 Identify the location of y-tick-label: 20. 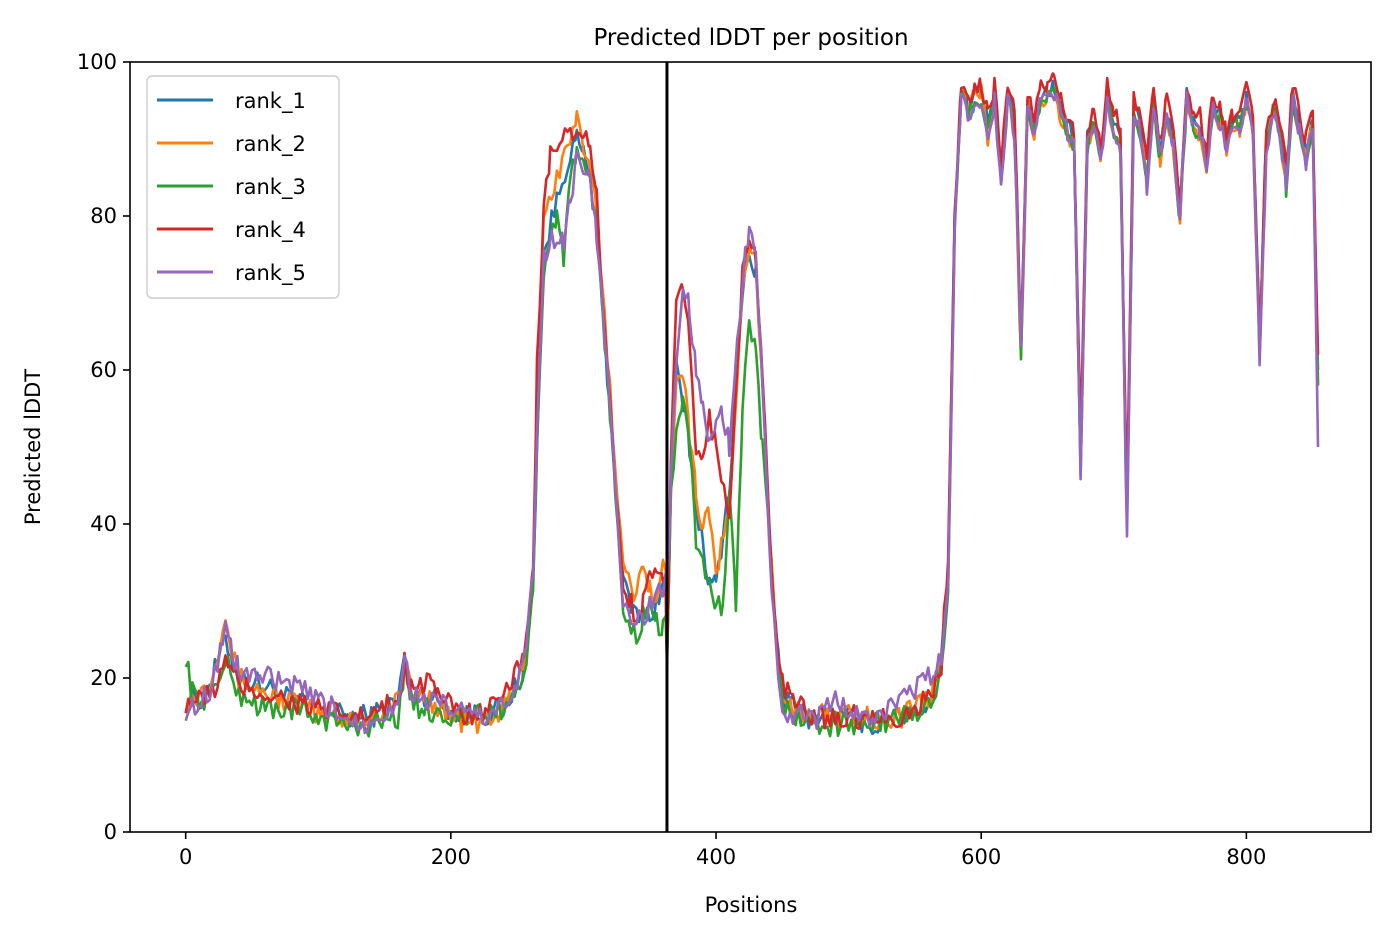
(103, 678).